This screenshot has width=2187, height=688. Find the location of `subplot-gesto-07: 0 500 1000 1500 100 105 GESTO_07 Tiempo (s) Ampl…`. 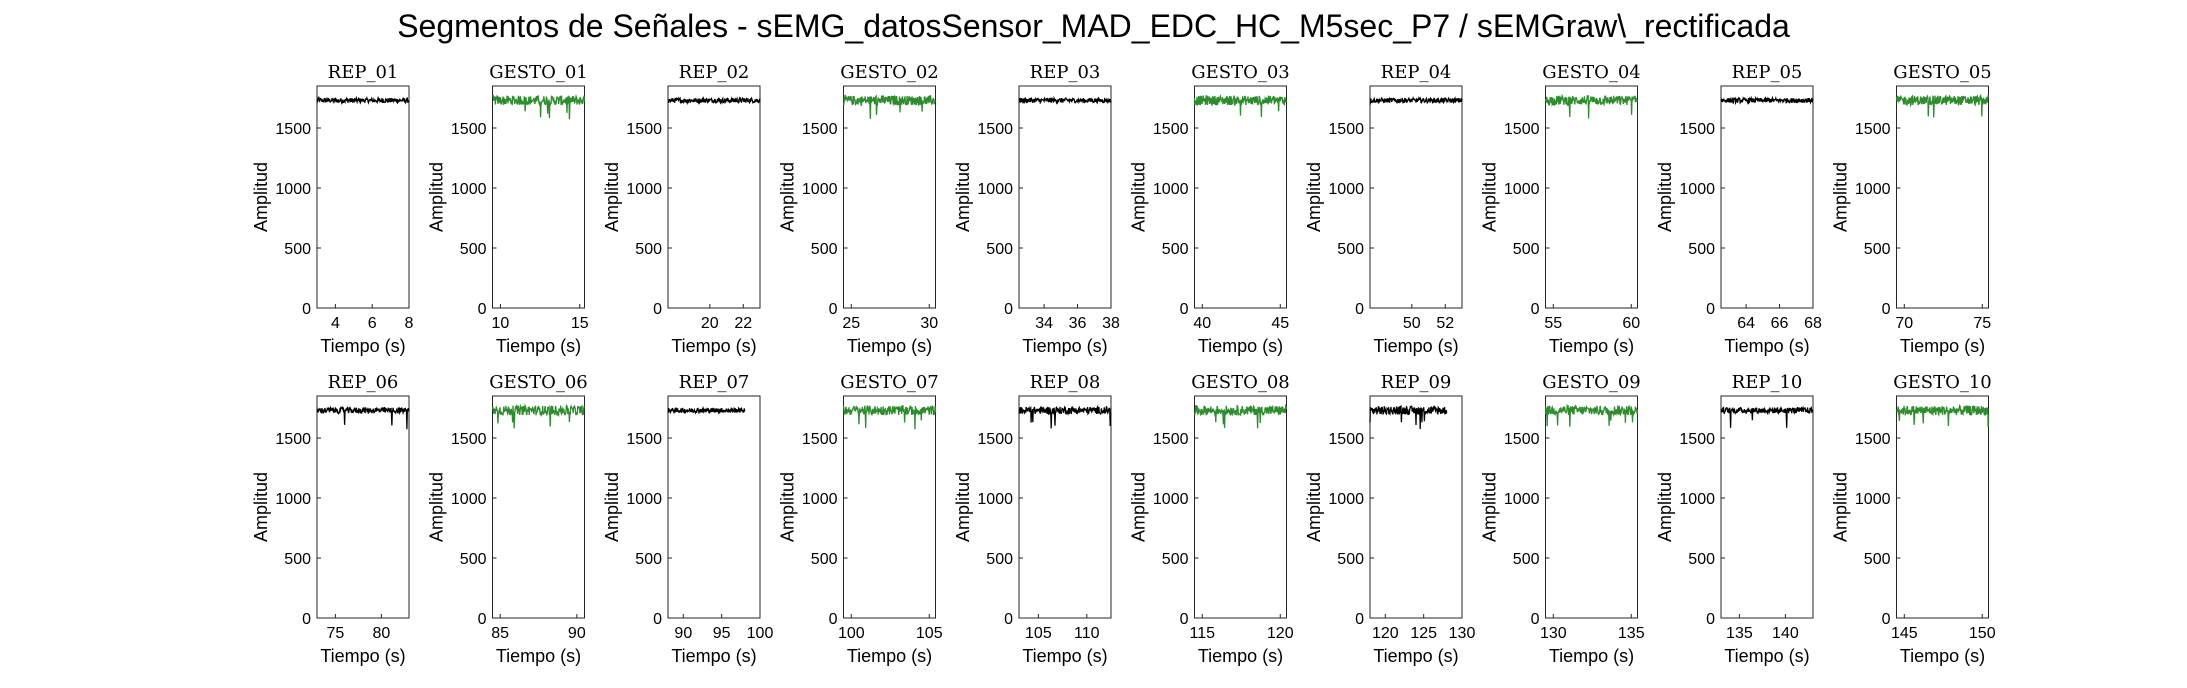

subplot-gesto-07: 0 500 1000 1500 100 105 GESTO_07 Tiempo (s) Ampl… is located at coordinates (860, 519).